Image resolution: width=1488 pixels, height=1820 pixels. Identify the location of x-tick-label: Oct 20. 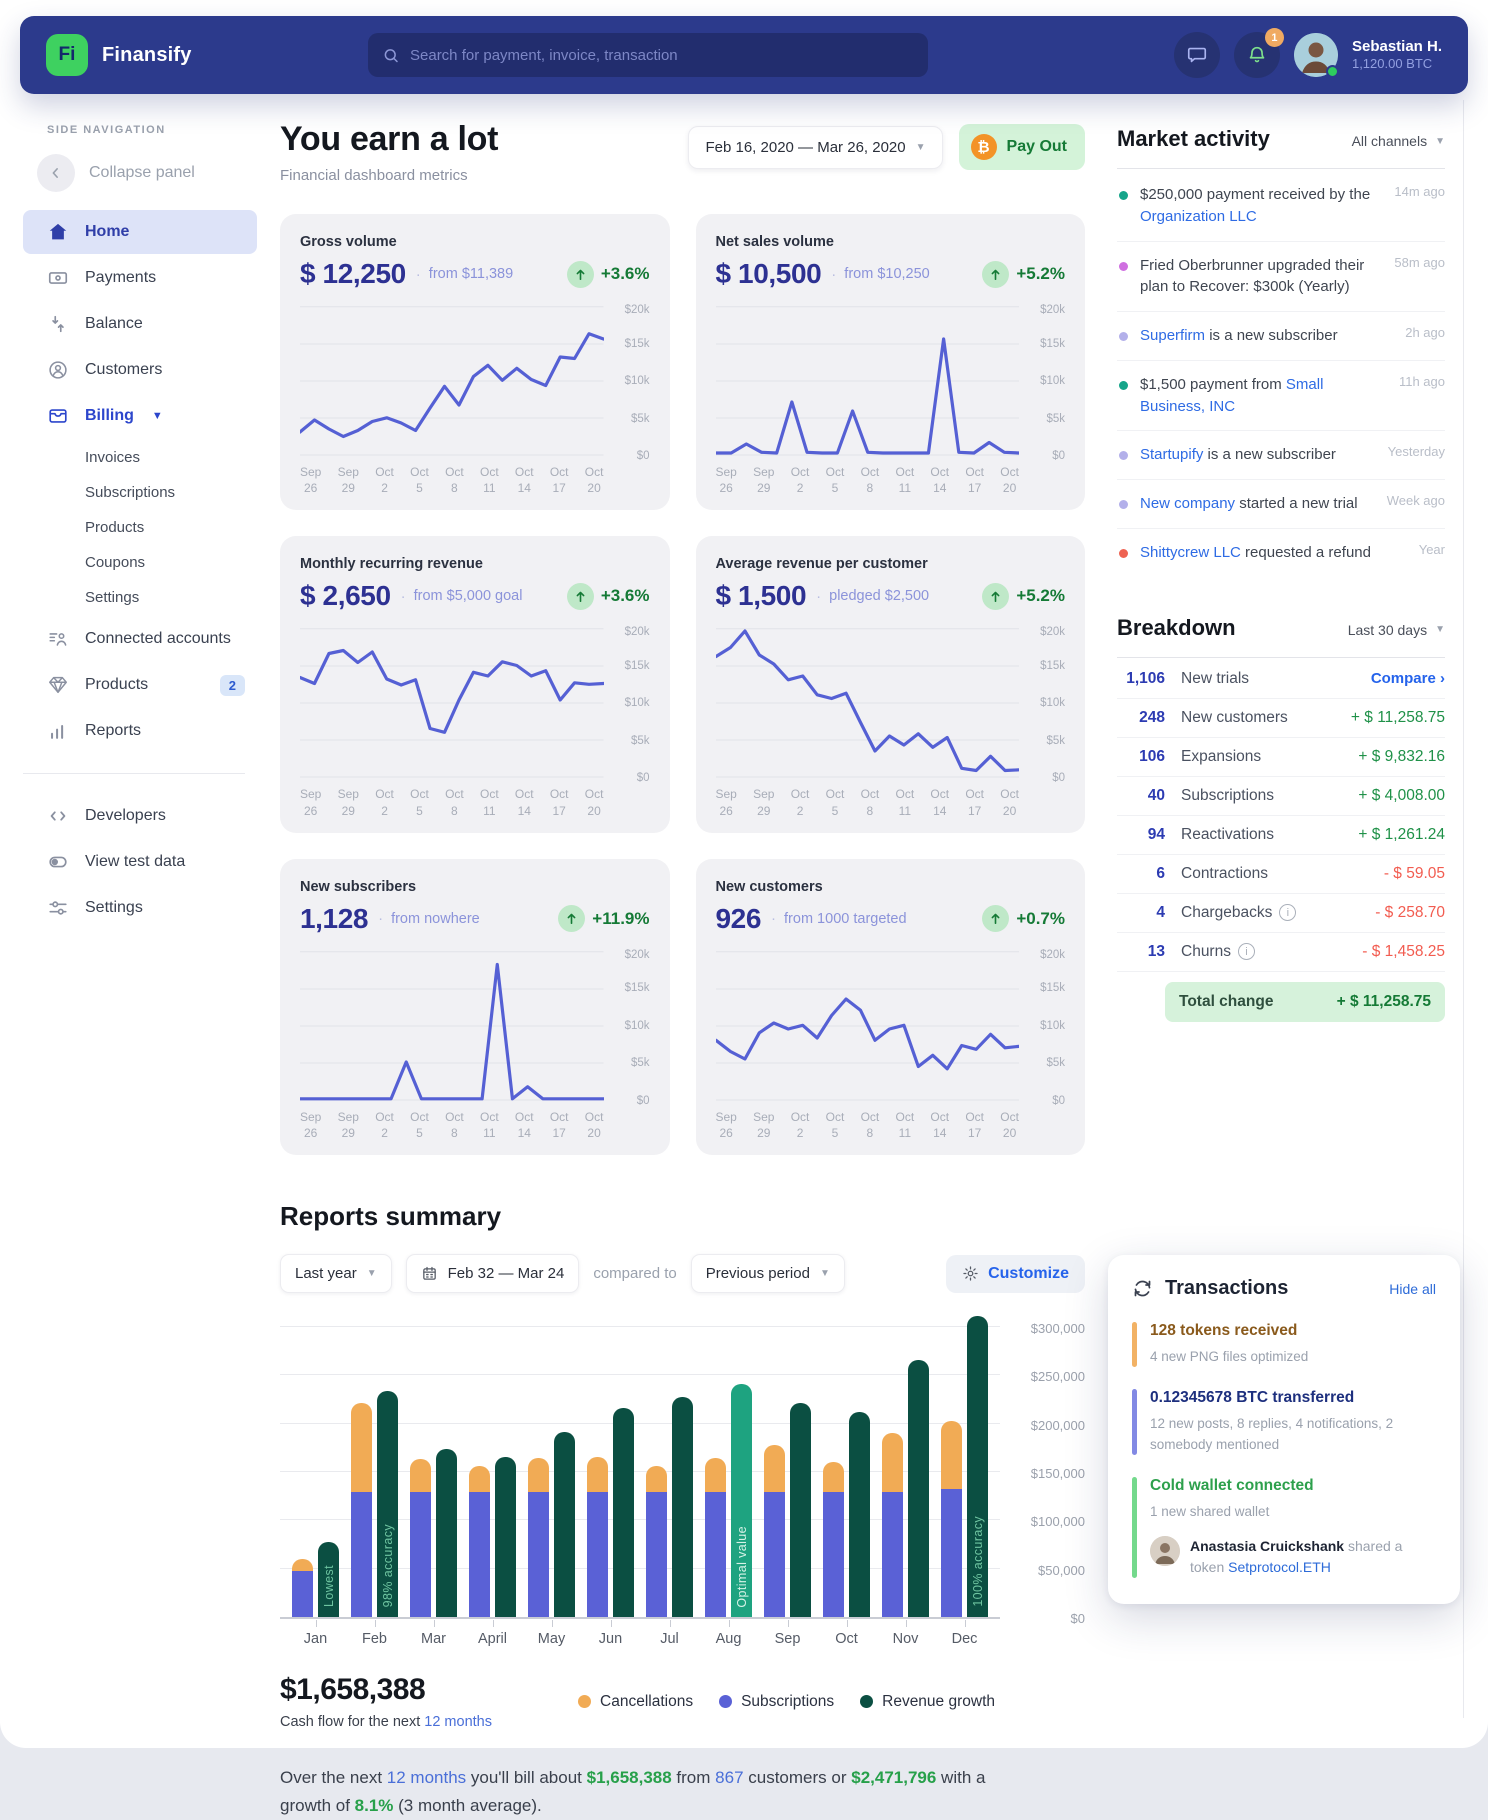
(1009, 1124).